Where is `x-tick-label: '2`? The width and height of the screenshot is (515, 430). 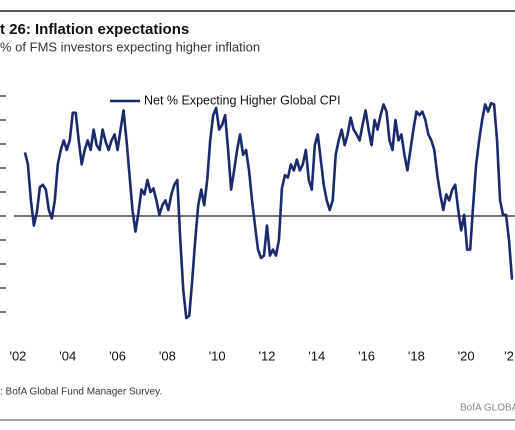
x-tick-label: '2 is located at coordinates (509, 355).